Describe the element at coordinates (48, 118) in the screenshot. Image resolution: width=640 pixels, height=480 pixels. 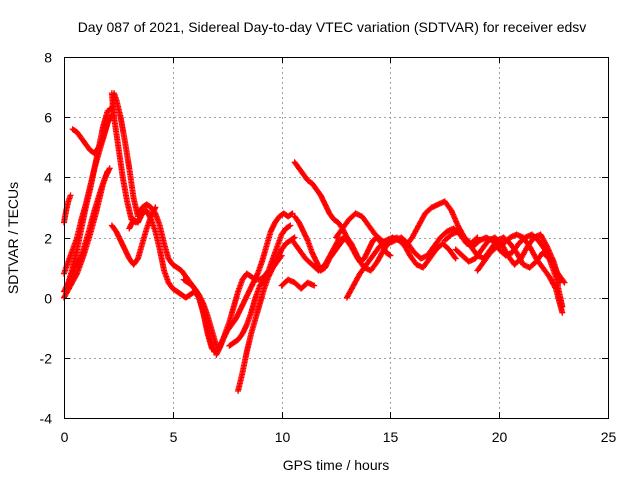
I see `y-tick-label: 6` at that location.